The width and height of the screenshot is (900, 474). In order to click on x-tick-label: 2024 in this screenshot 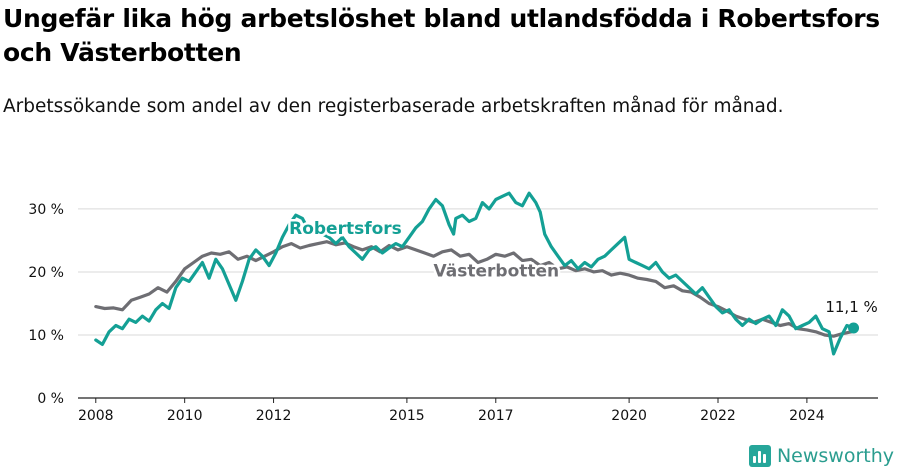, I will do `click(807, 416)`.